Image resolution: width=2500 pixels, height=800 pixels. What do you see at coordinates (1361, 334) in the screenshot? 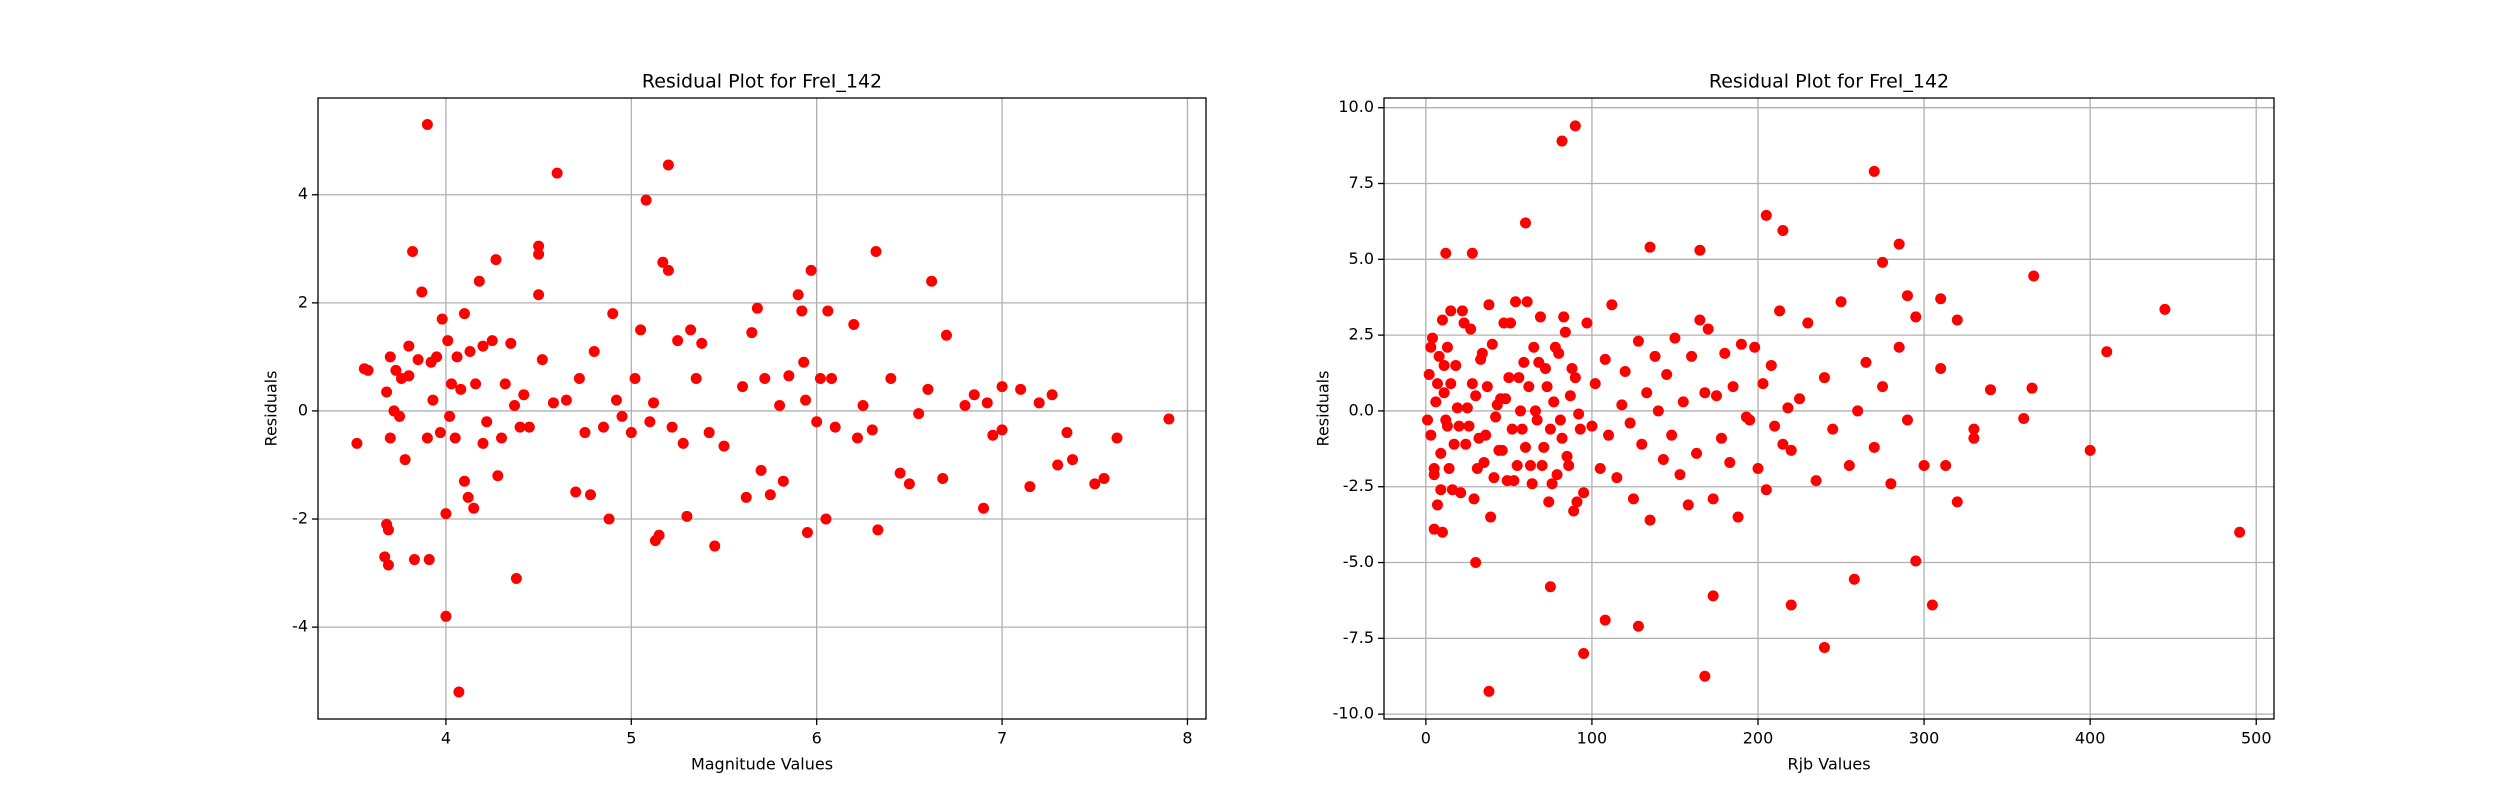
I see `y-tick-label: 2.5` at bounding box center [1361, 334].